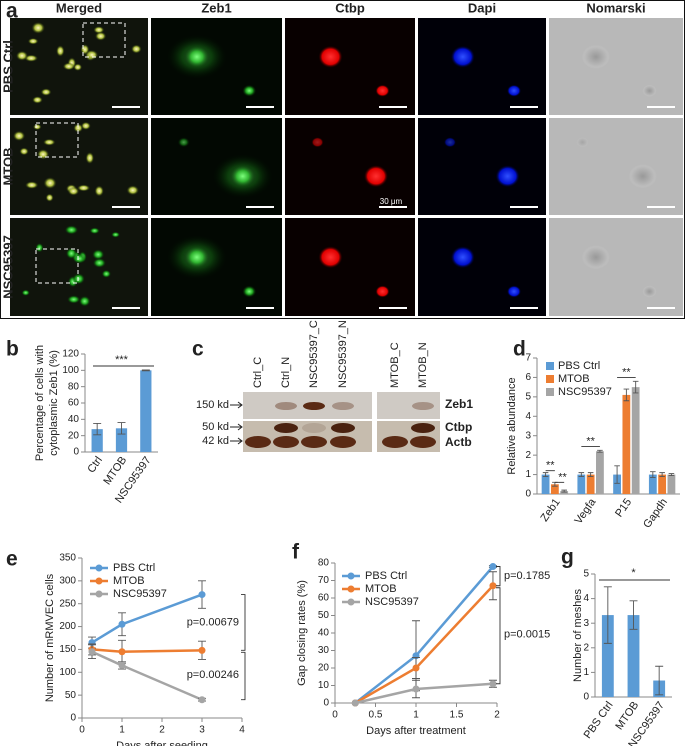 The height and width of the screenshot is (746, 685). What do you see at coordinates (574, 379) in the screenshot?
I see `legend-label: MTOB` at bounding box center [574, 379].